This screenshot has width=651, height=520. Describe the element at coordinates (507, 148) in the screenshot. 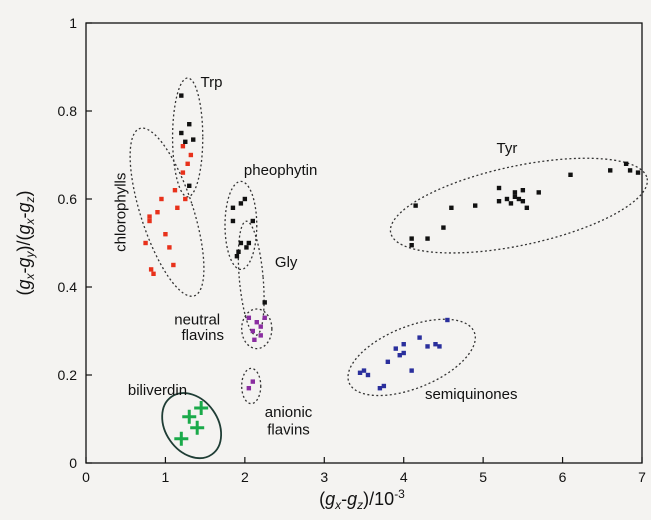

I see `label-tyr: Tyr` at that location.